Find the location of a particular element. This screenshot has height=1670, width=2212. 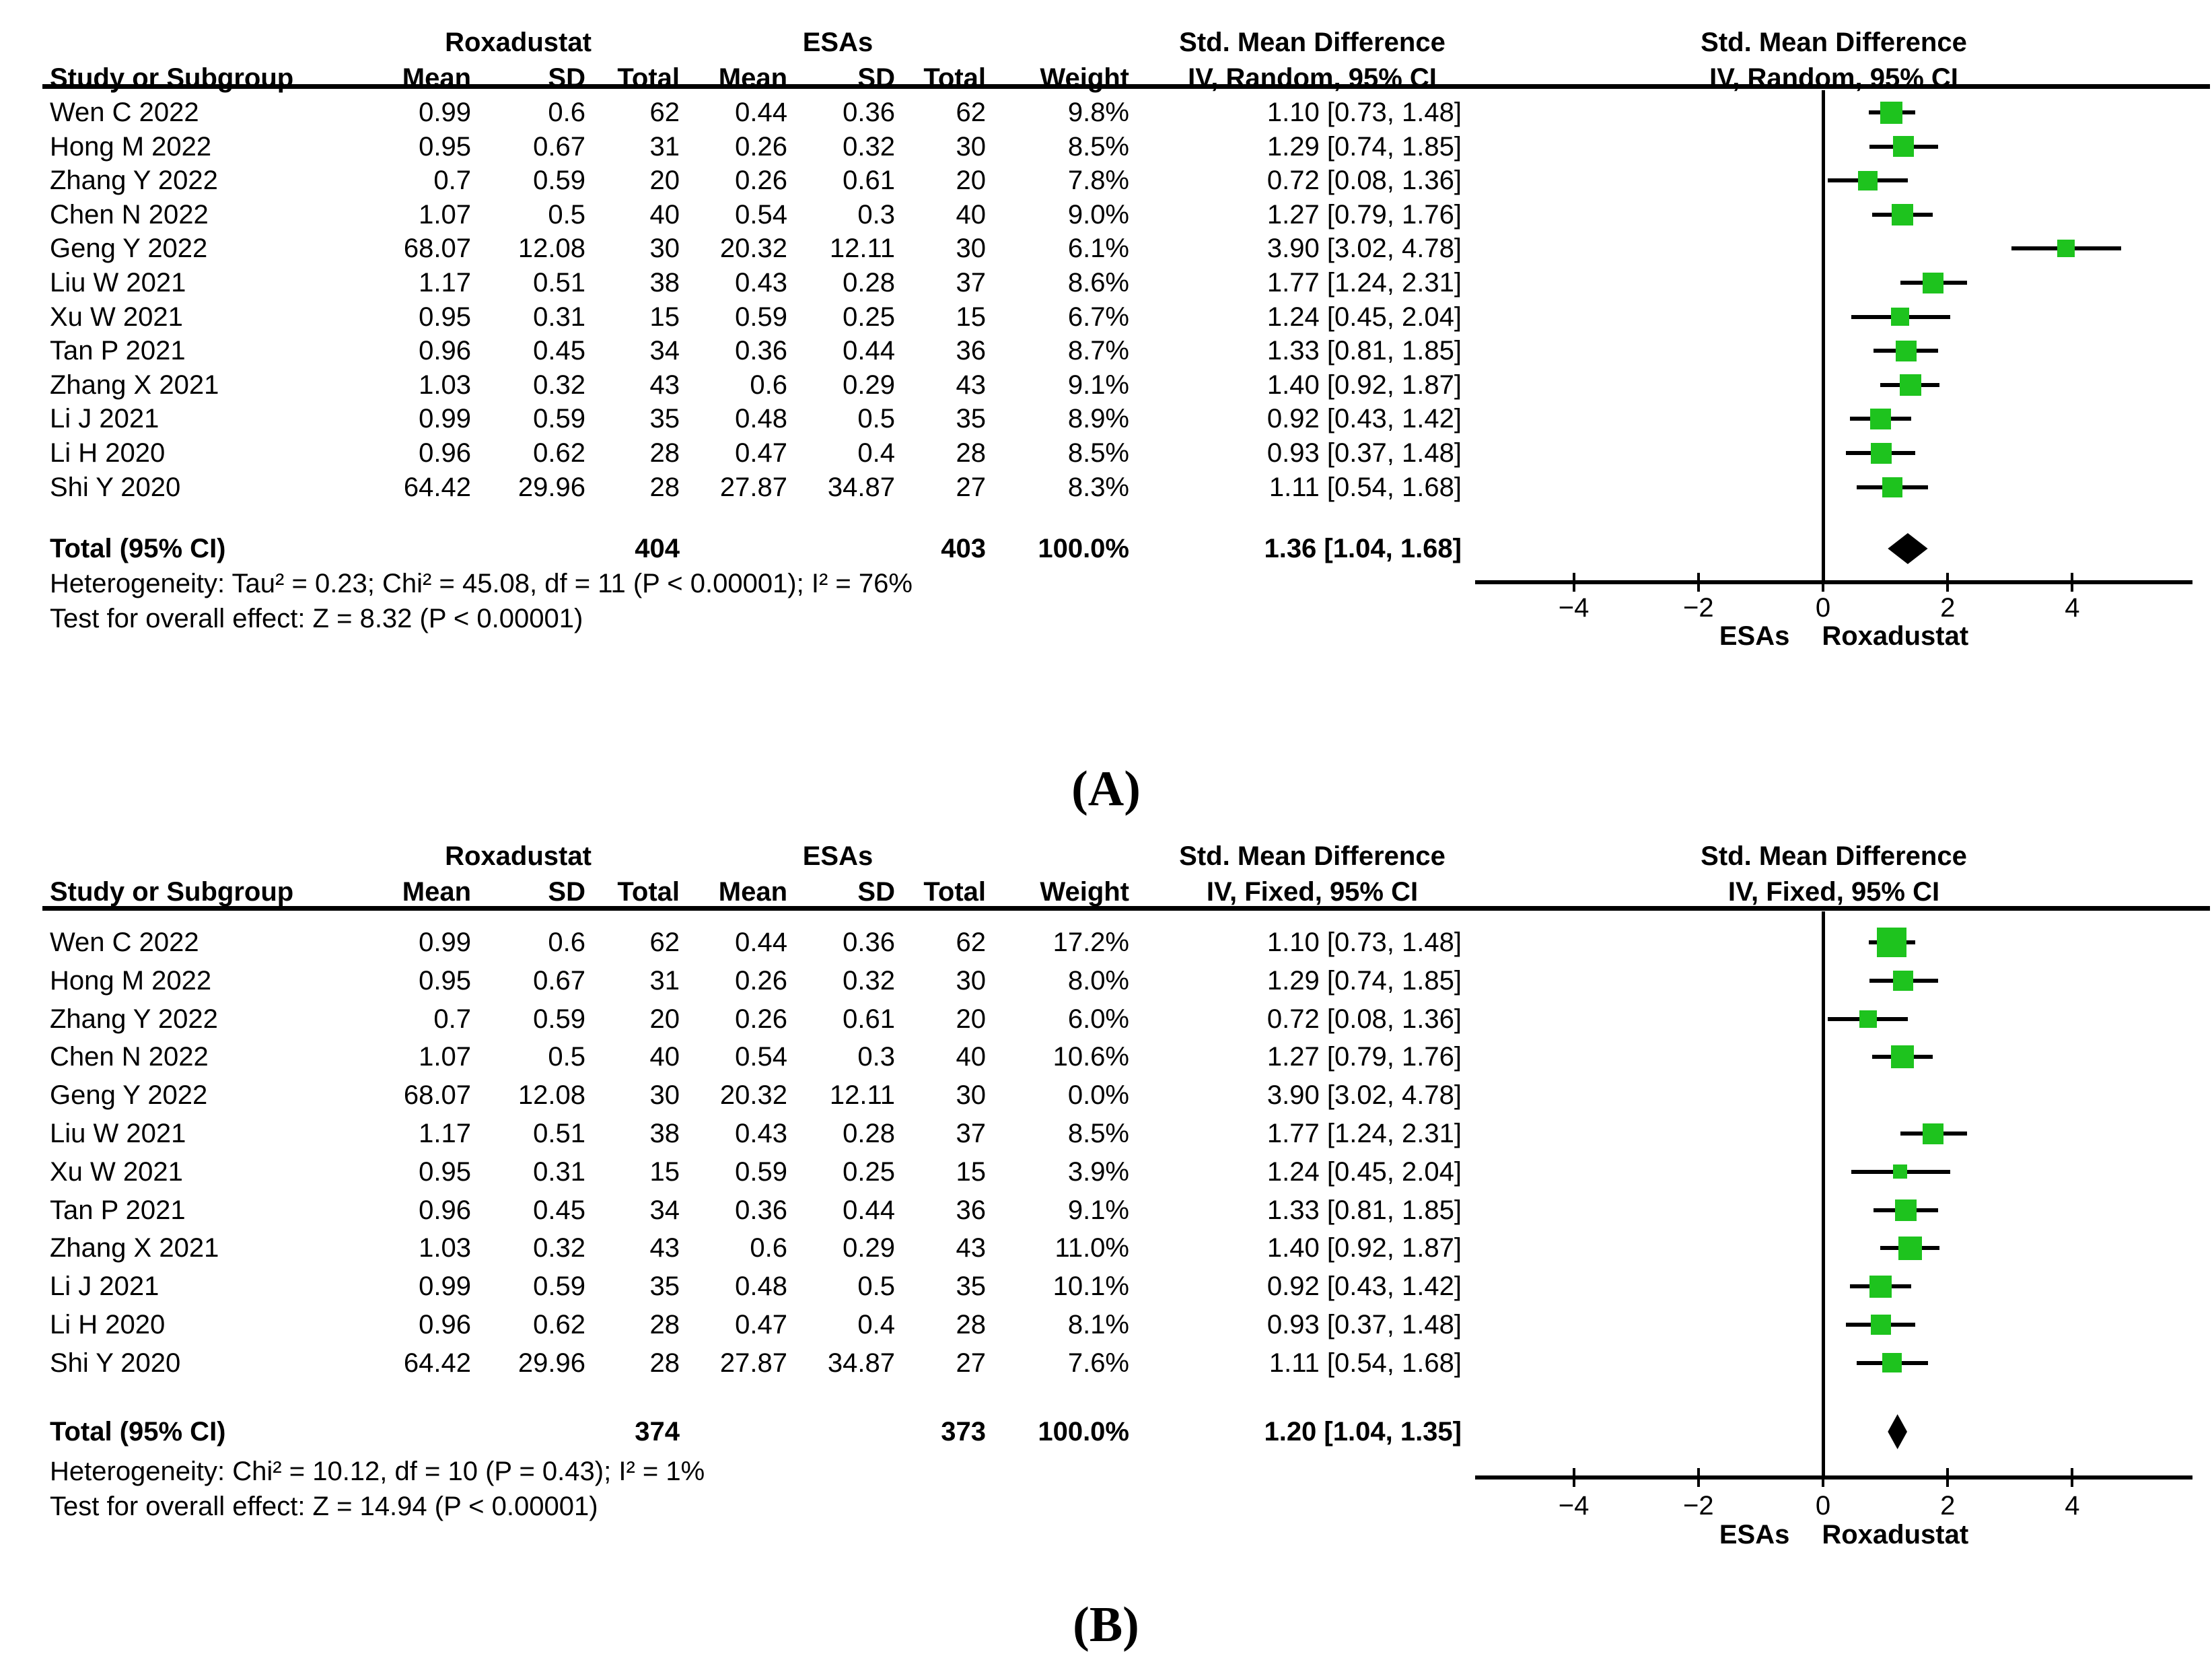

total-esas: 27 is located at coordinates (971, 1363).